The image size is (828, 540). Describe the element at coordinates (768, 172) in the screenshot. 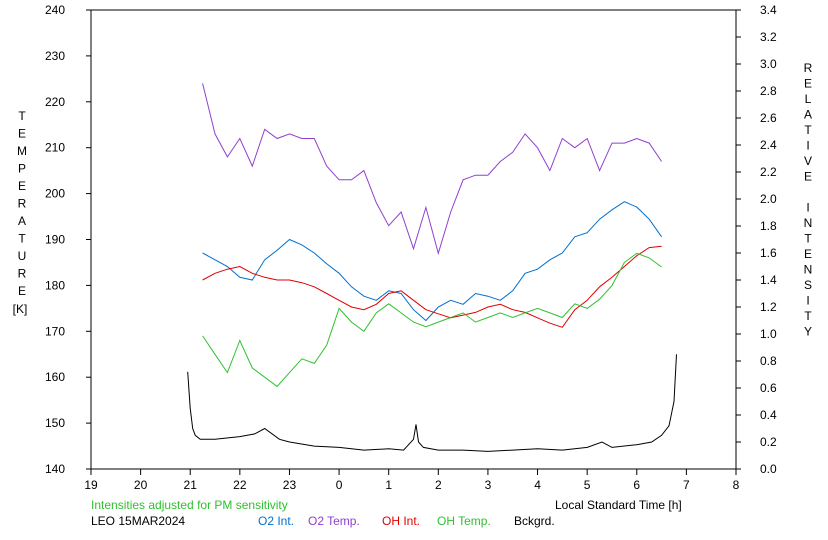

I see `y-right-tick-label: 2.2` at that location.